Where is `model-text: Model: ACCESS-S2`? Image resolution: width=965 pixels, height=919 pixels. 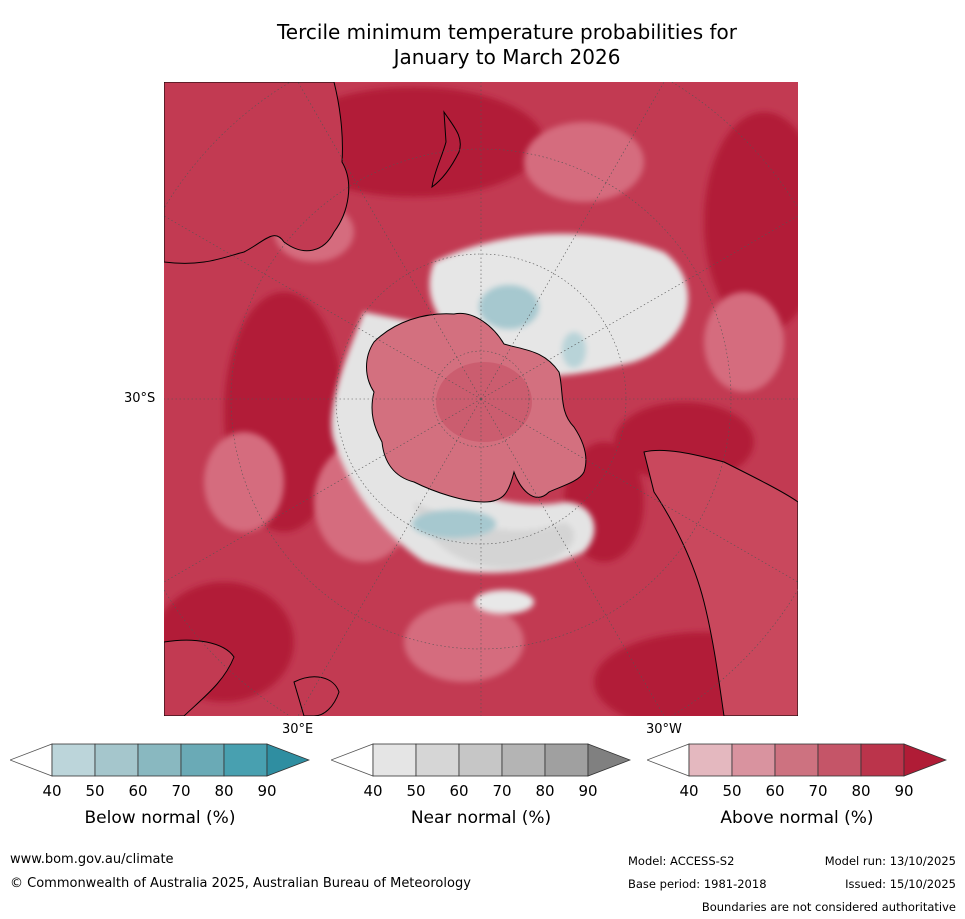 model-text: Model: ACCESS-S2 is located at coordinates (681, 861).